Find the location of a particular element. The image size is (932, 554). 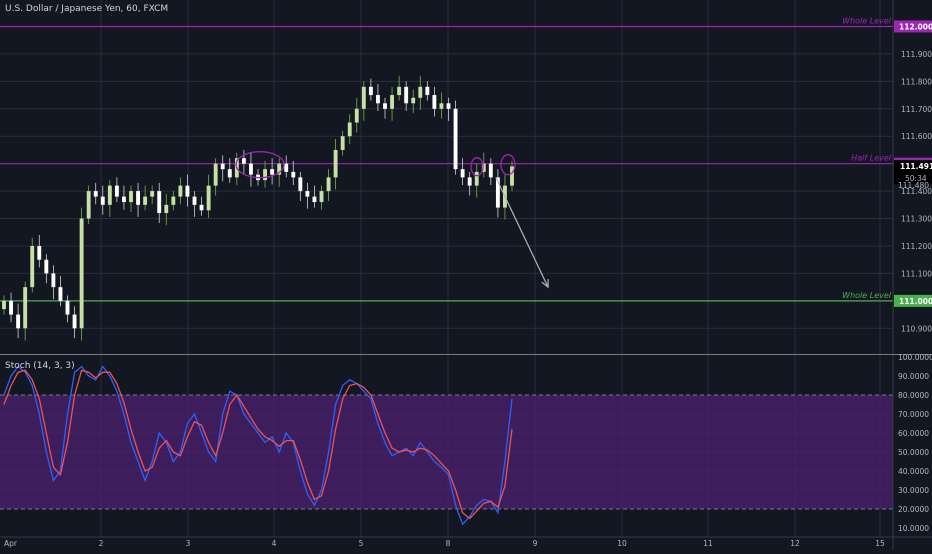

stoch-tick-label: 60.0000 is located at coordinates (913, 433).